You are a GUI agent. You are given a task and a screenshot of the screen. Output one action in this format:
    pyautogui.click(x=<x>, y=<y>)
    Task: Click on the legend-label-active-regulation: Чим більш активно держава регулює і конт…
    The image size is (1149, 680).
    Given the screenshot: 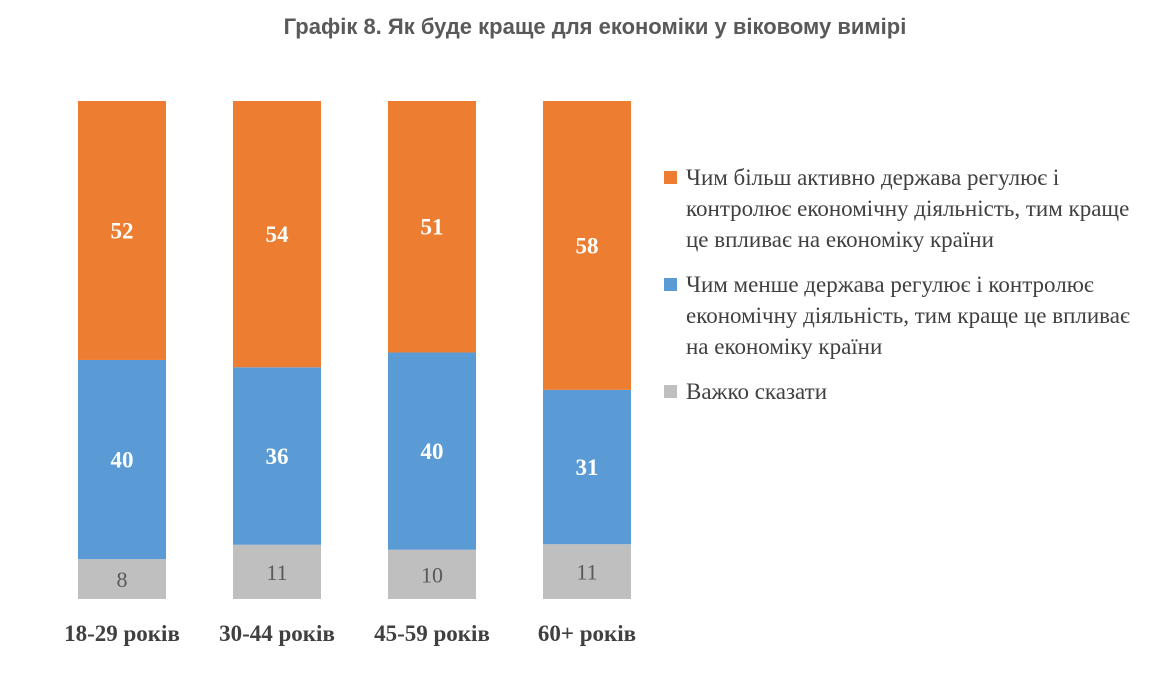 What is the action you would take?
    pyautogui.click(x=908, y=208)
    